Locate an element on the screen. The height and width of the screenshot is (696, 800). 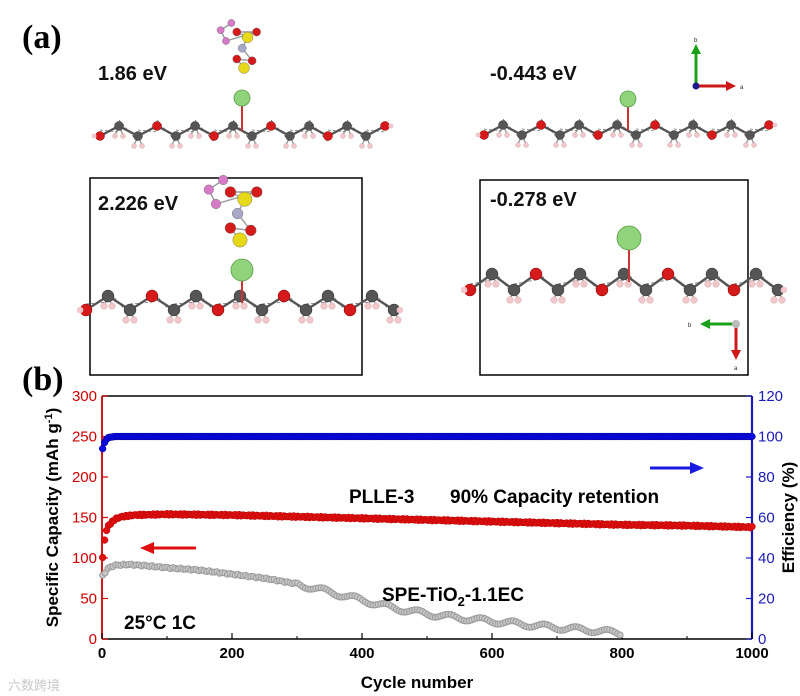
box-bottom-right is located at coordinates (614, 277).